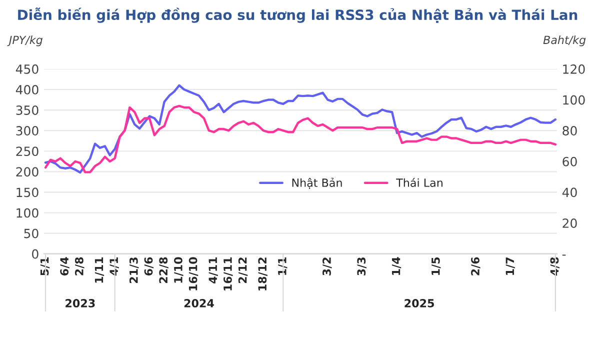  I want to click on y2-tick-label: 80, so click(569, 131).